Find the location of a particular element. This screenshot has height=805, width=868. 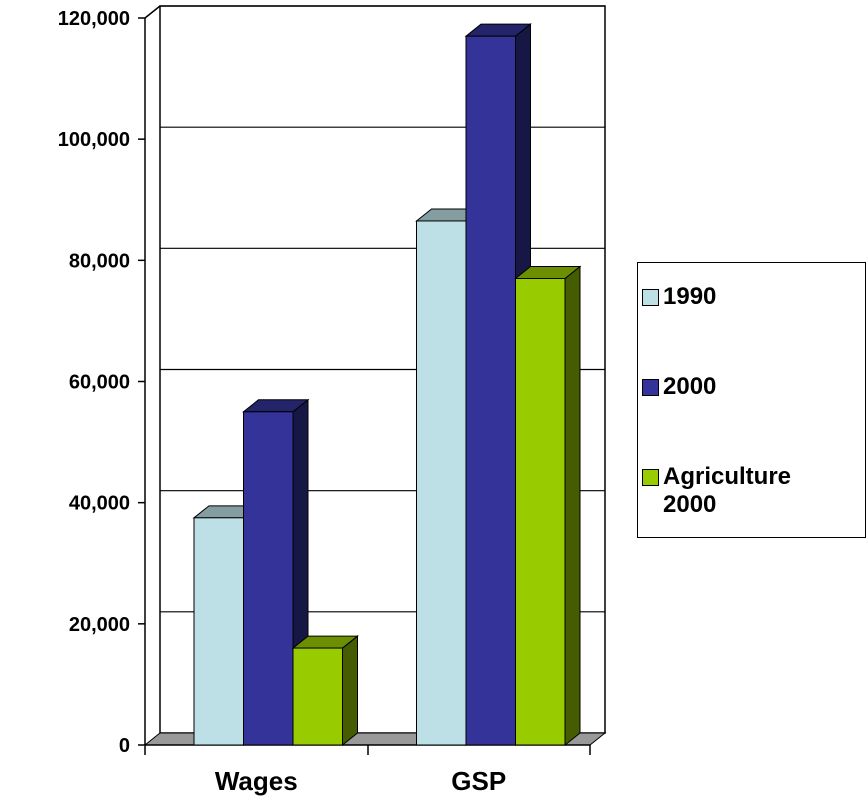

legend-label: 1990 is located at coordinates (690, 296).